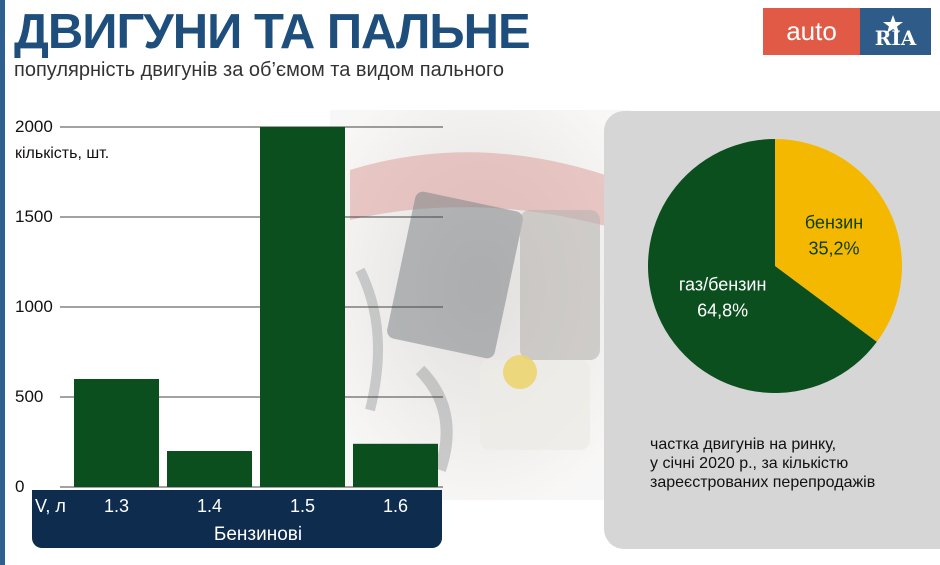  I want to click on pie-slice-label: бензин, so click(834, 222).